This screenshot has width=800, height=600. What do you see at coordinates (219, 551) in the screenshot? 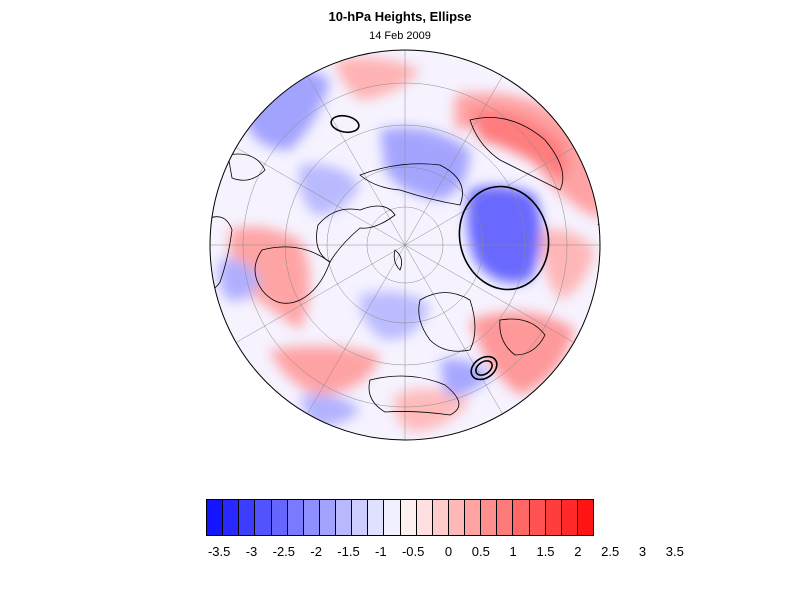
I see `colorbar-tick-label: -3.5` at bounding box center [219, 551].